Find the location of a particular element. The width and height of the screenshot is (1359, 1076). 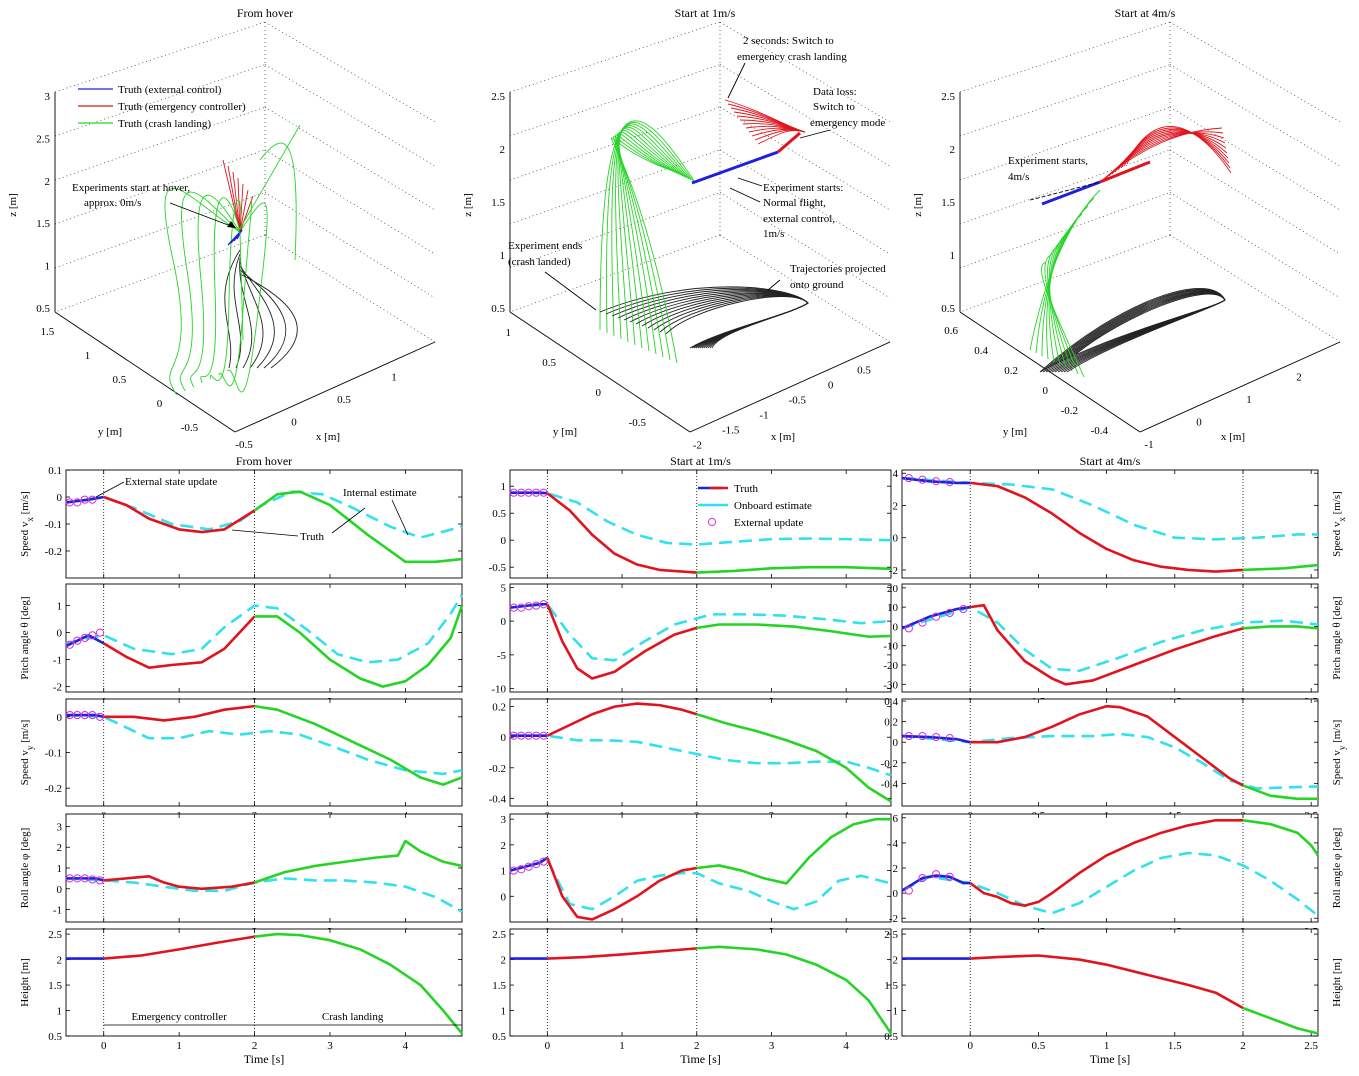

annotation: Data loss: is located at coordinates (835, 92).